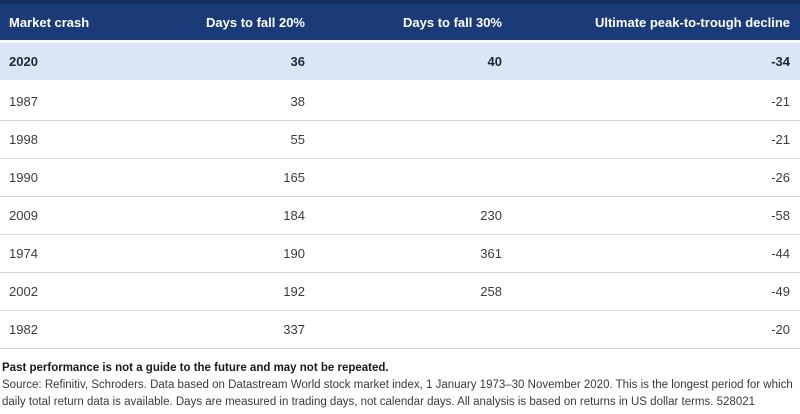 This screenshot has width=800, height=414. What do you see at coordinates (23, 61) in the screenshot?
I see `row-label: 2020` at bounding box center [23, 61].